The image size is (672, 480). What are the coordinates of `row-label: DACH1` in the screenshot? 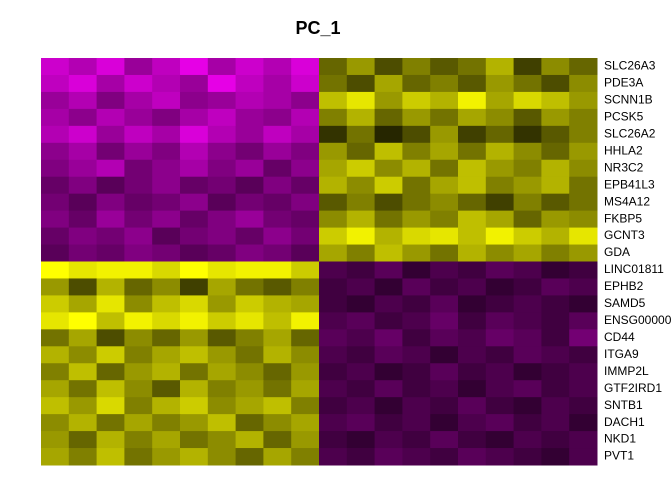 It's located at (624, 422).